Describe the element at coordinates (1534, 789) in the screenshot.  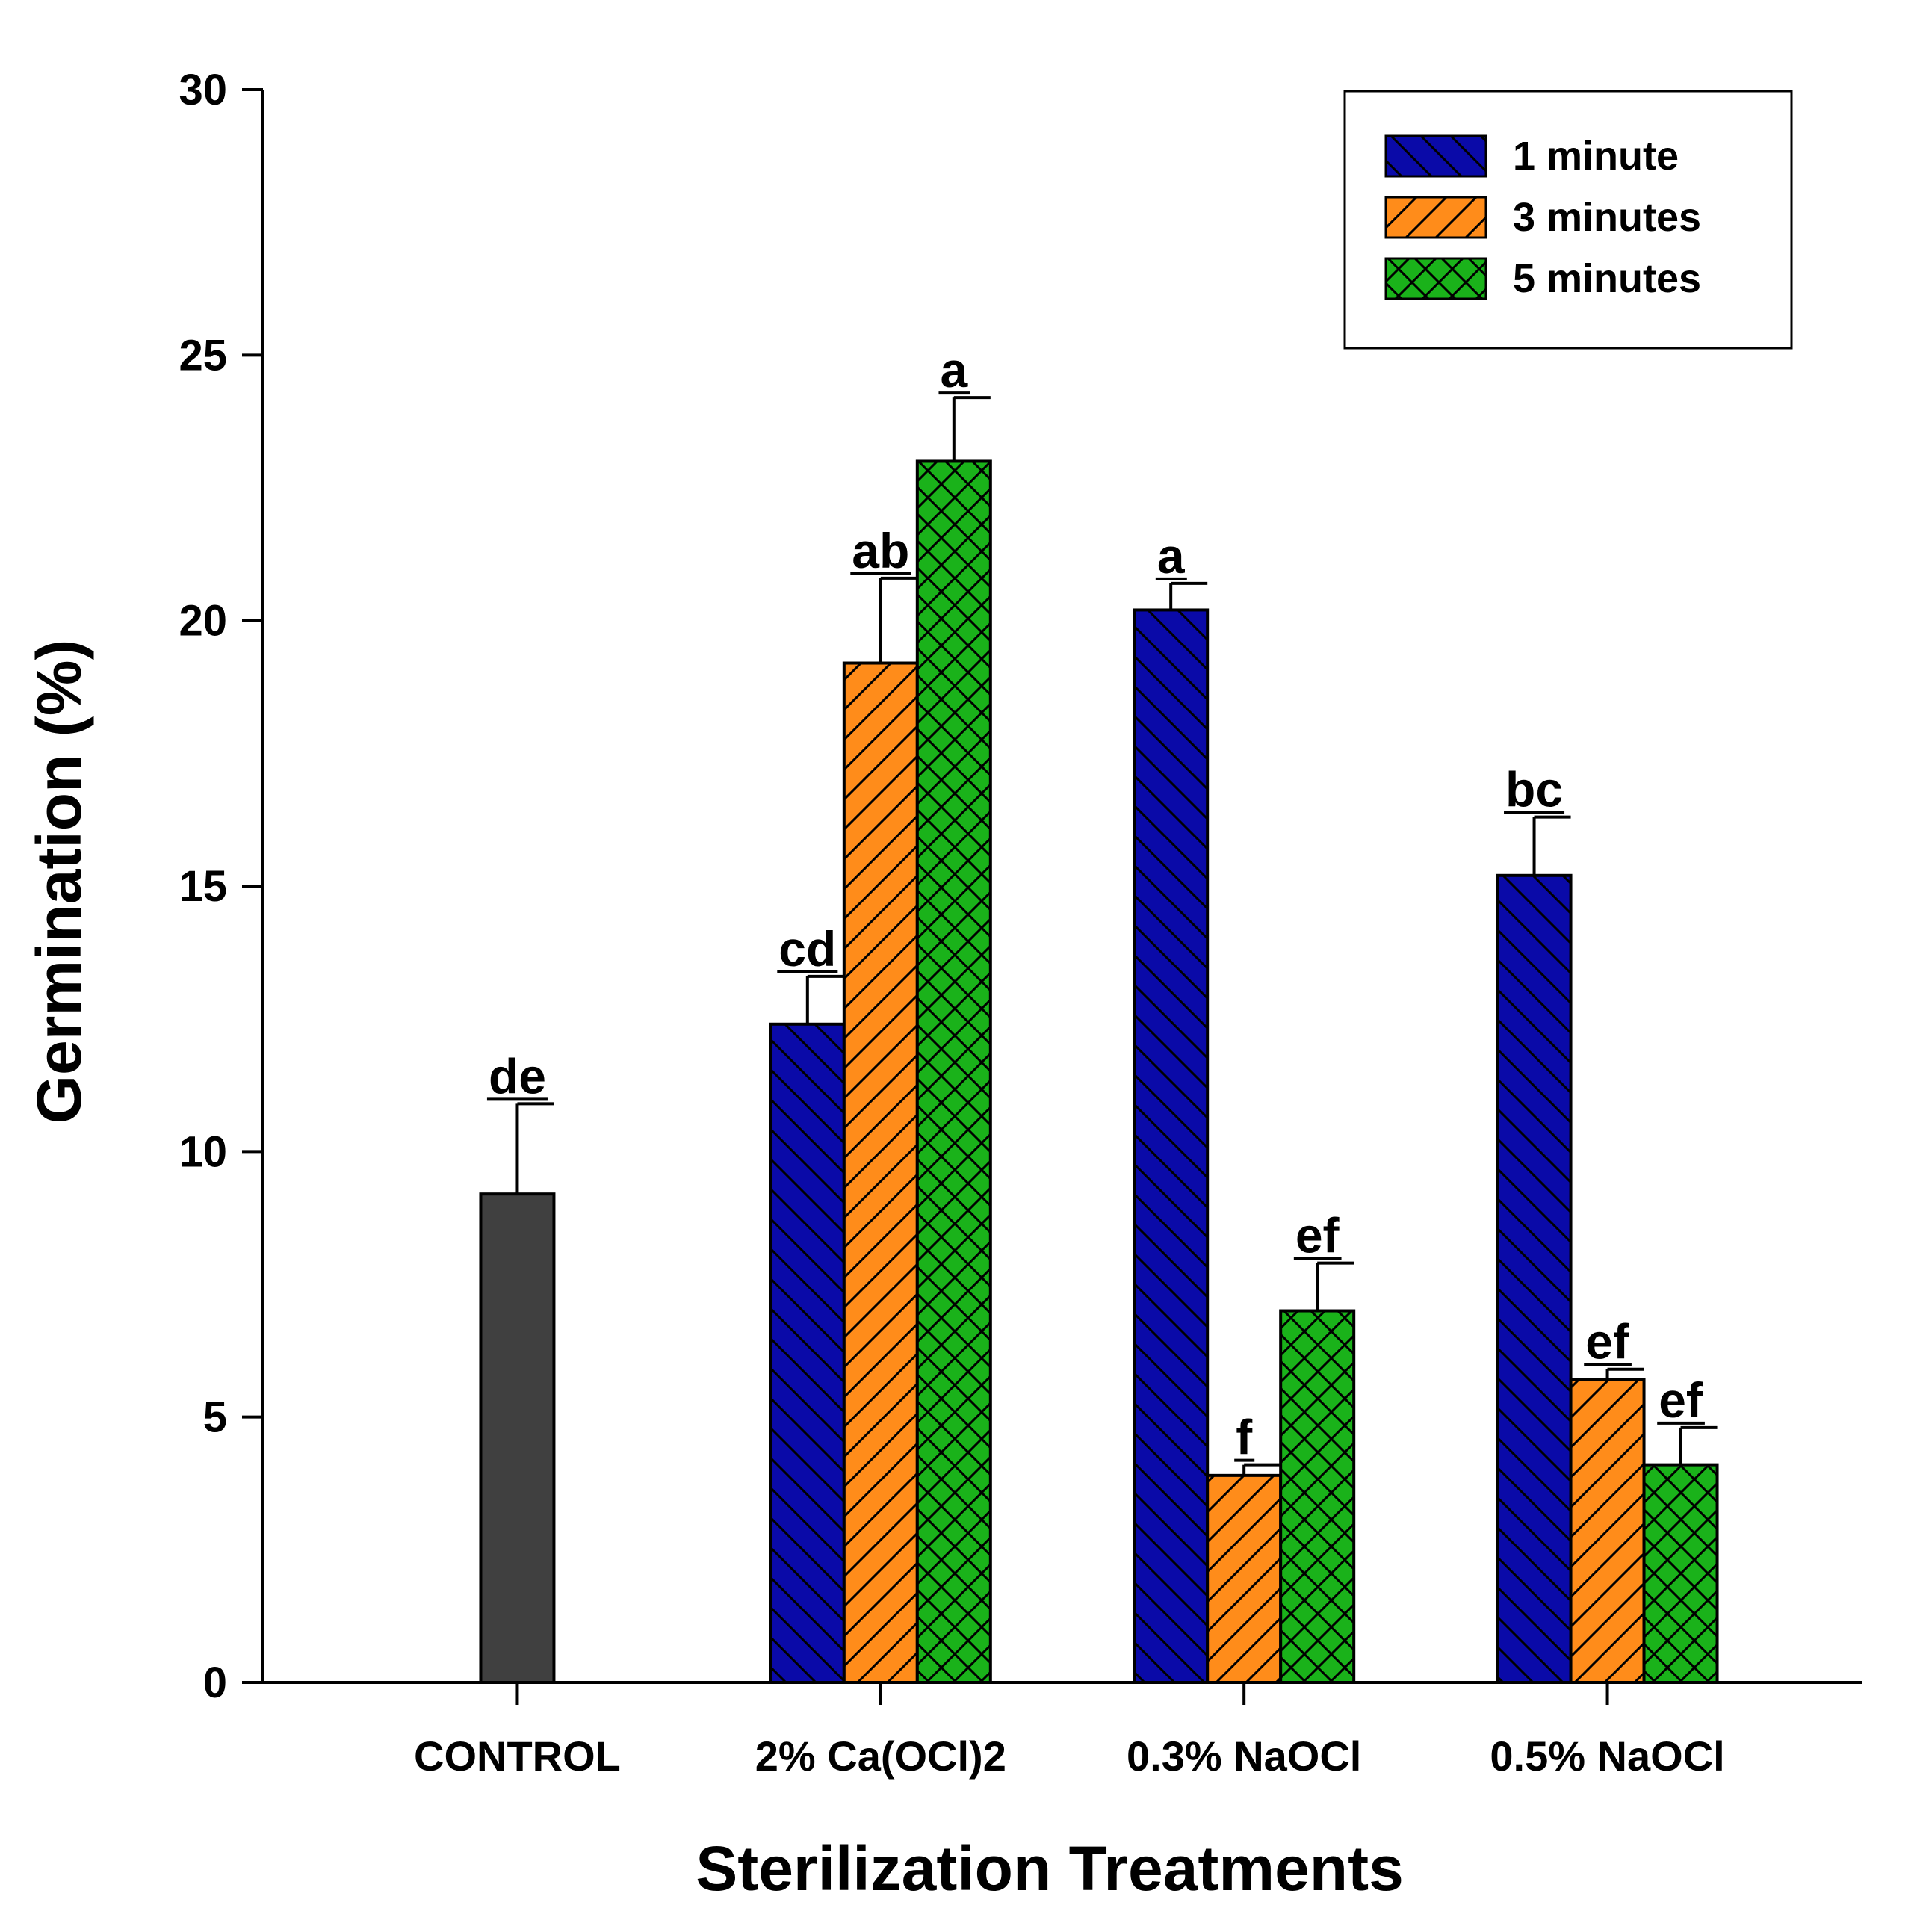
I see `significance-label: bc` at that location.